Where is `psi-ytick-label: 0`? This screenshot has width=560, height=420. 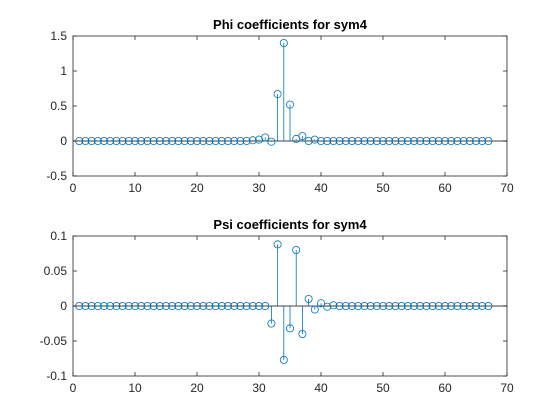 psi-ytick-label: 0 is located at coordinates (63, 306).